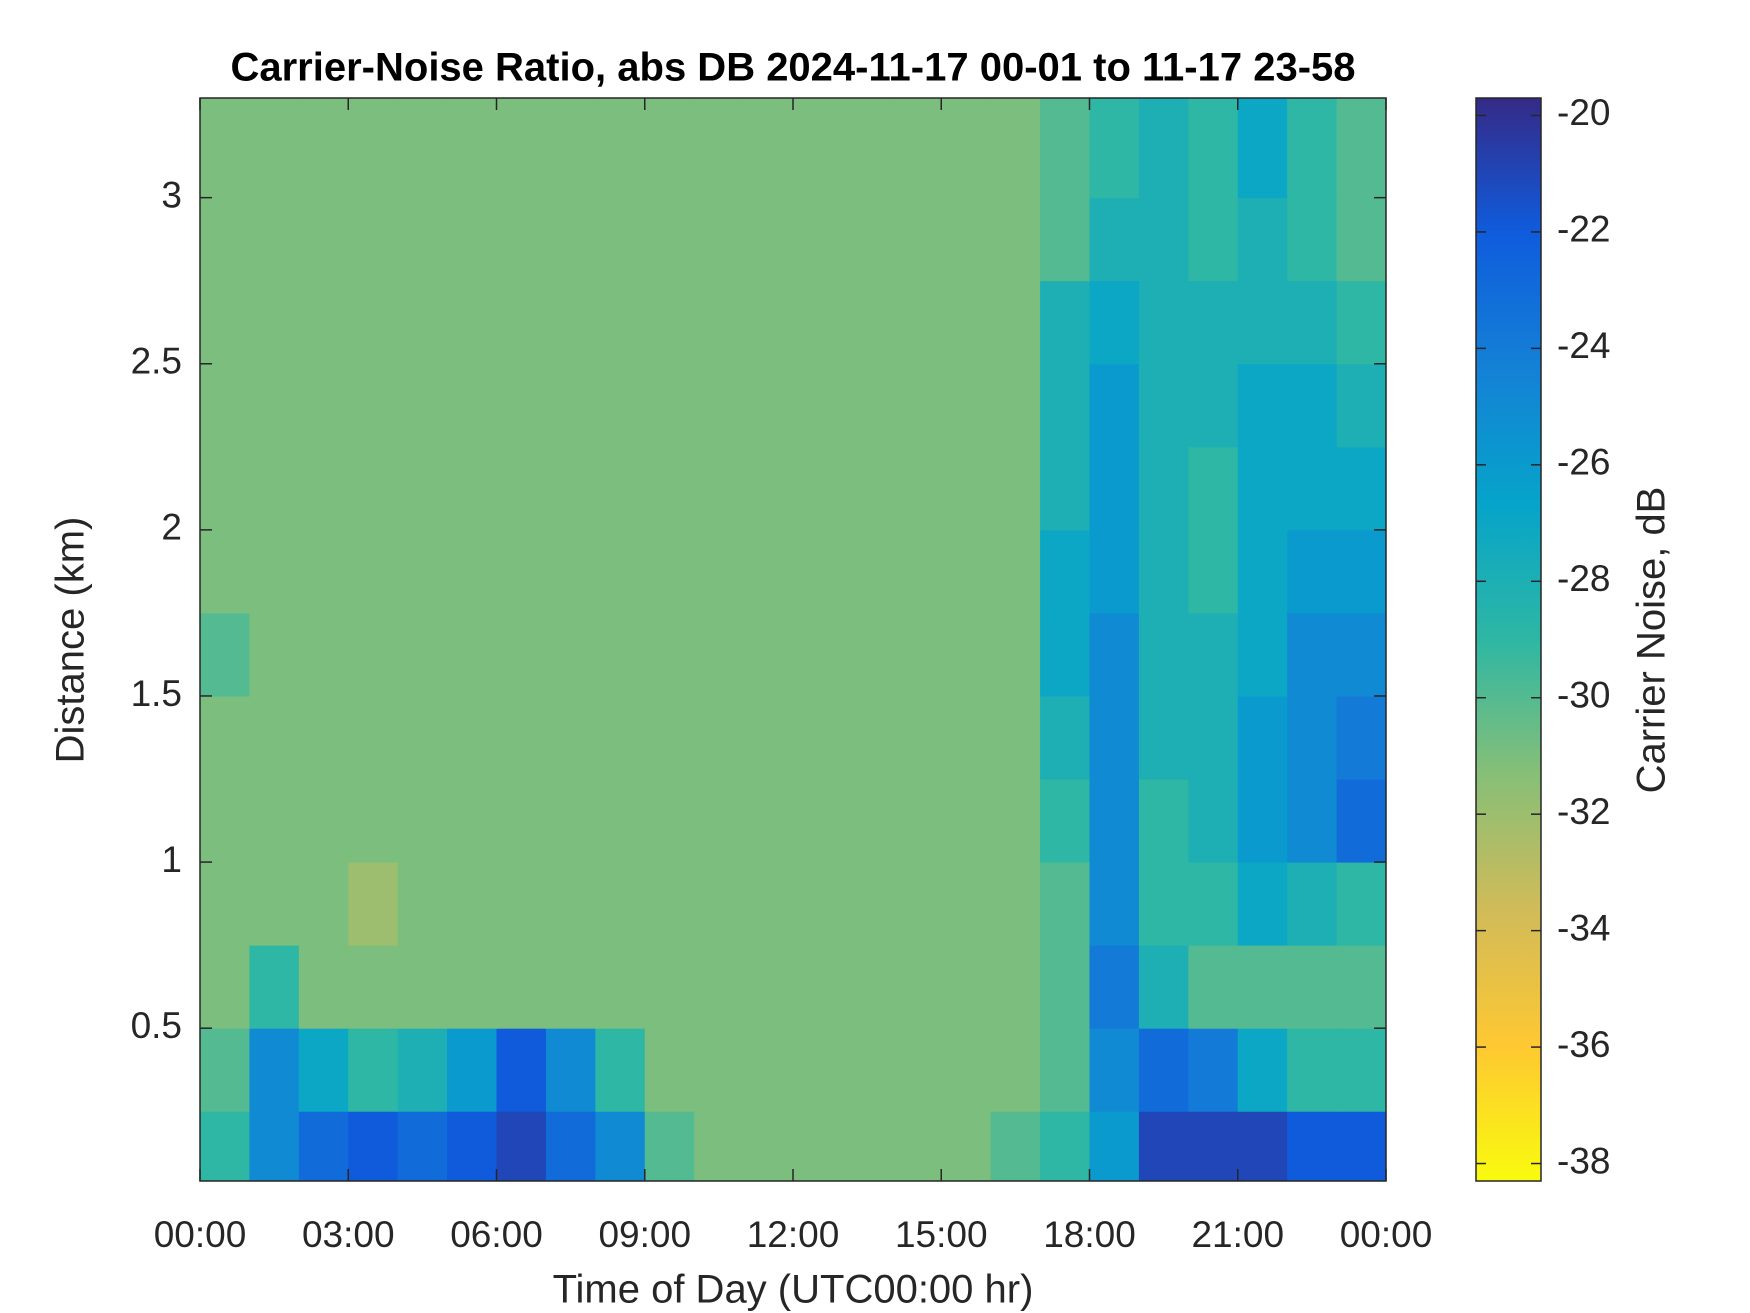 The width and height of the screenshot is (1750, 1313). What do you see at coordinates (644, 1234) in the screenshot?
I see `x-tick-label: 09:00` at bounding box center [644, 1234].